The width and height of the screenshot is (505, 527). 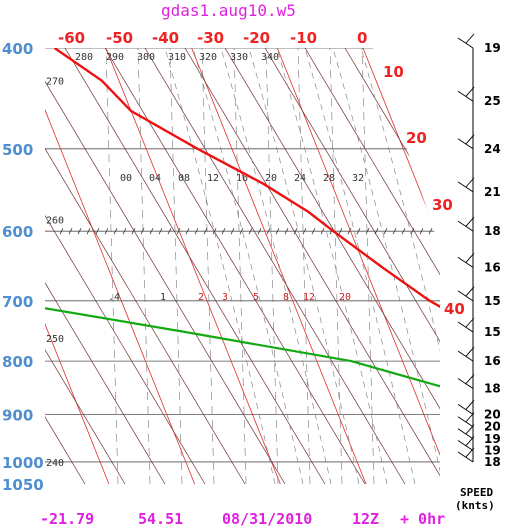 I want to click on temperature-label: -50, so click(x=119, y=38).